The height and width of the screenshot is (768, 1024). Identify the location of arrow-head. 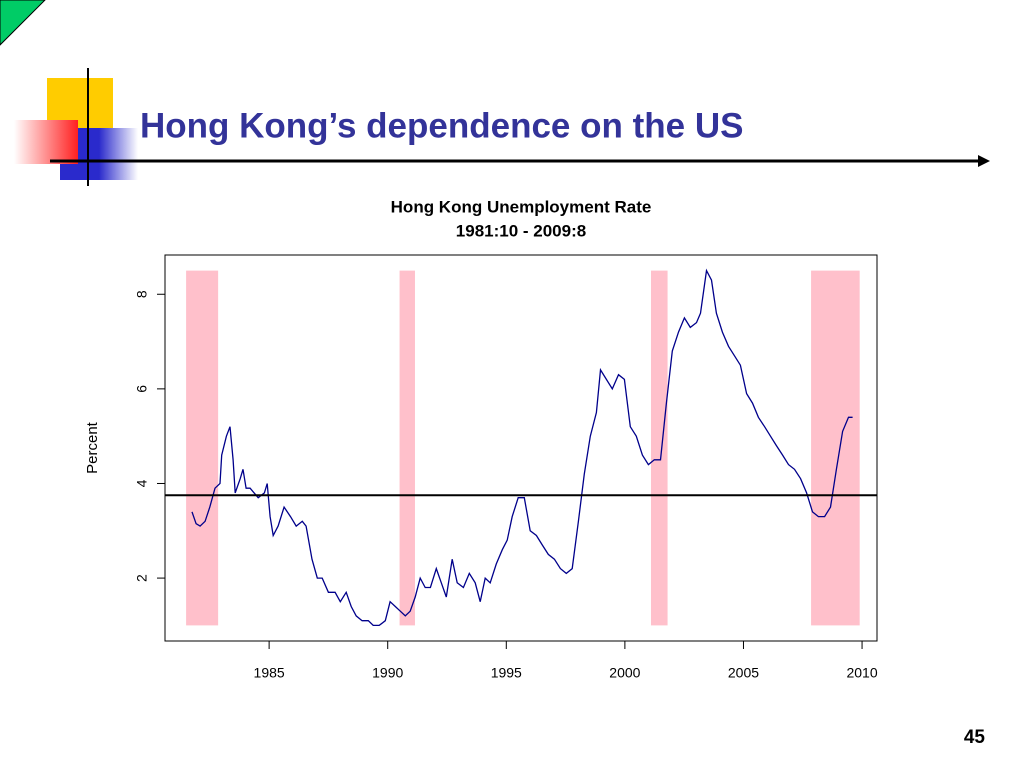
(984, 161).